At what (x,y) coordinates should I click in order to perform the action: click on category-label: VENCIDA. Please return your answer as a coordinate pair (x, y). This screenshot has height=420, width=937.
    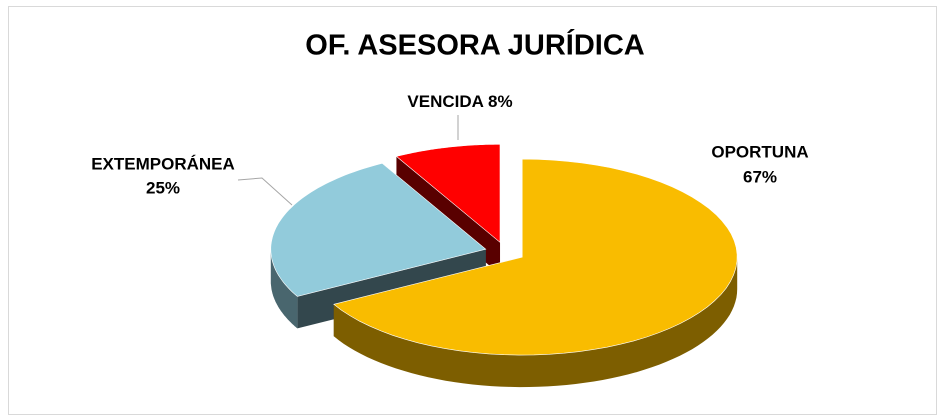
    Looking at the image, I should click on (445, 101).